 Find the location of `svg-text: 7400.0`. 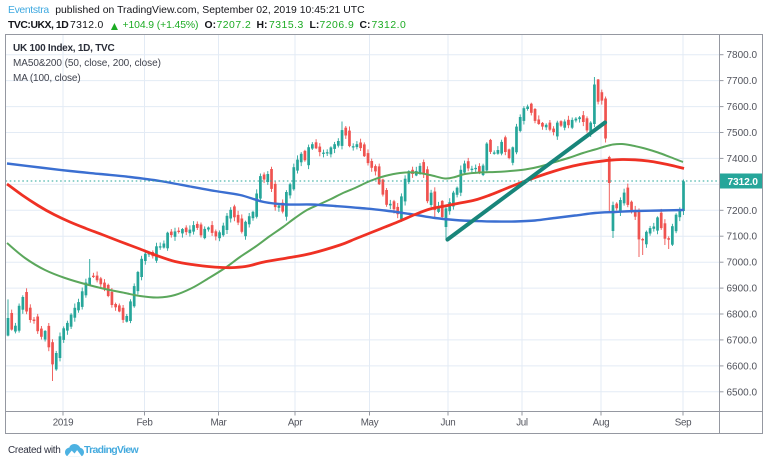

svg-text: 7400.0 is located at coordinates (742, 159).